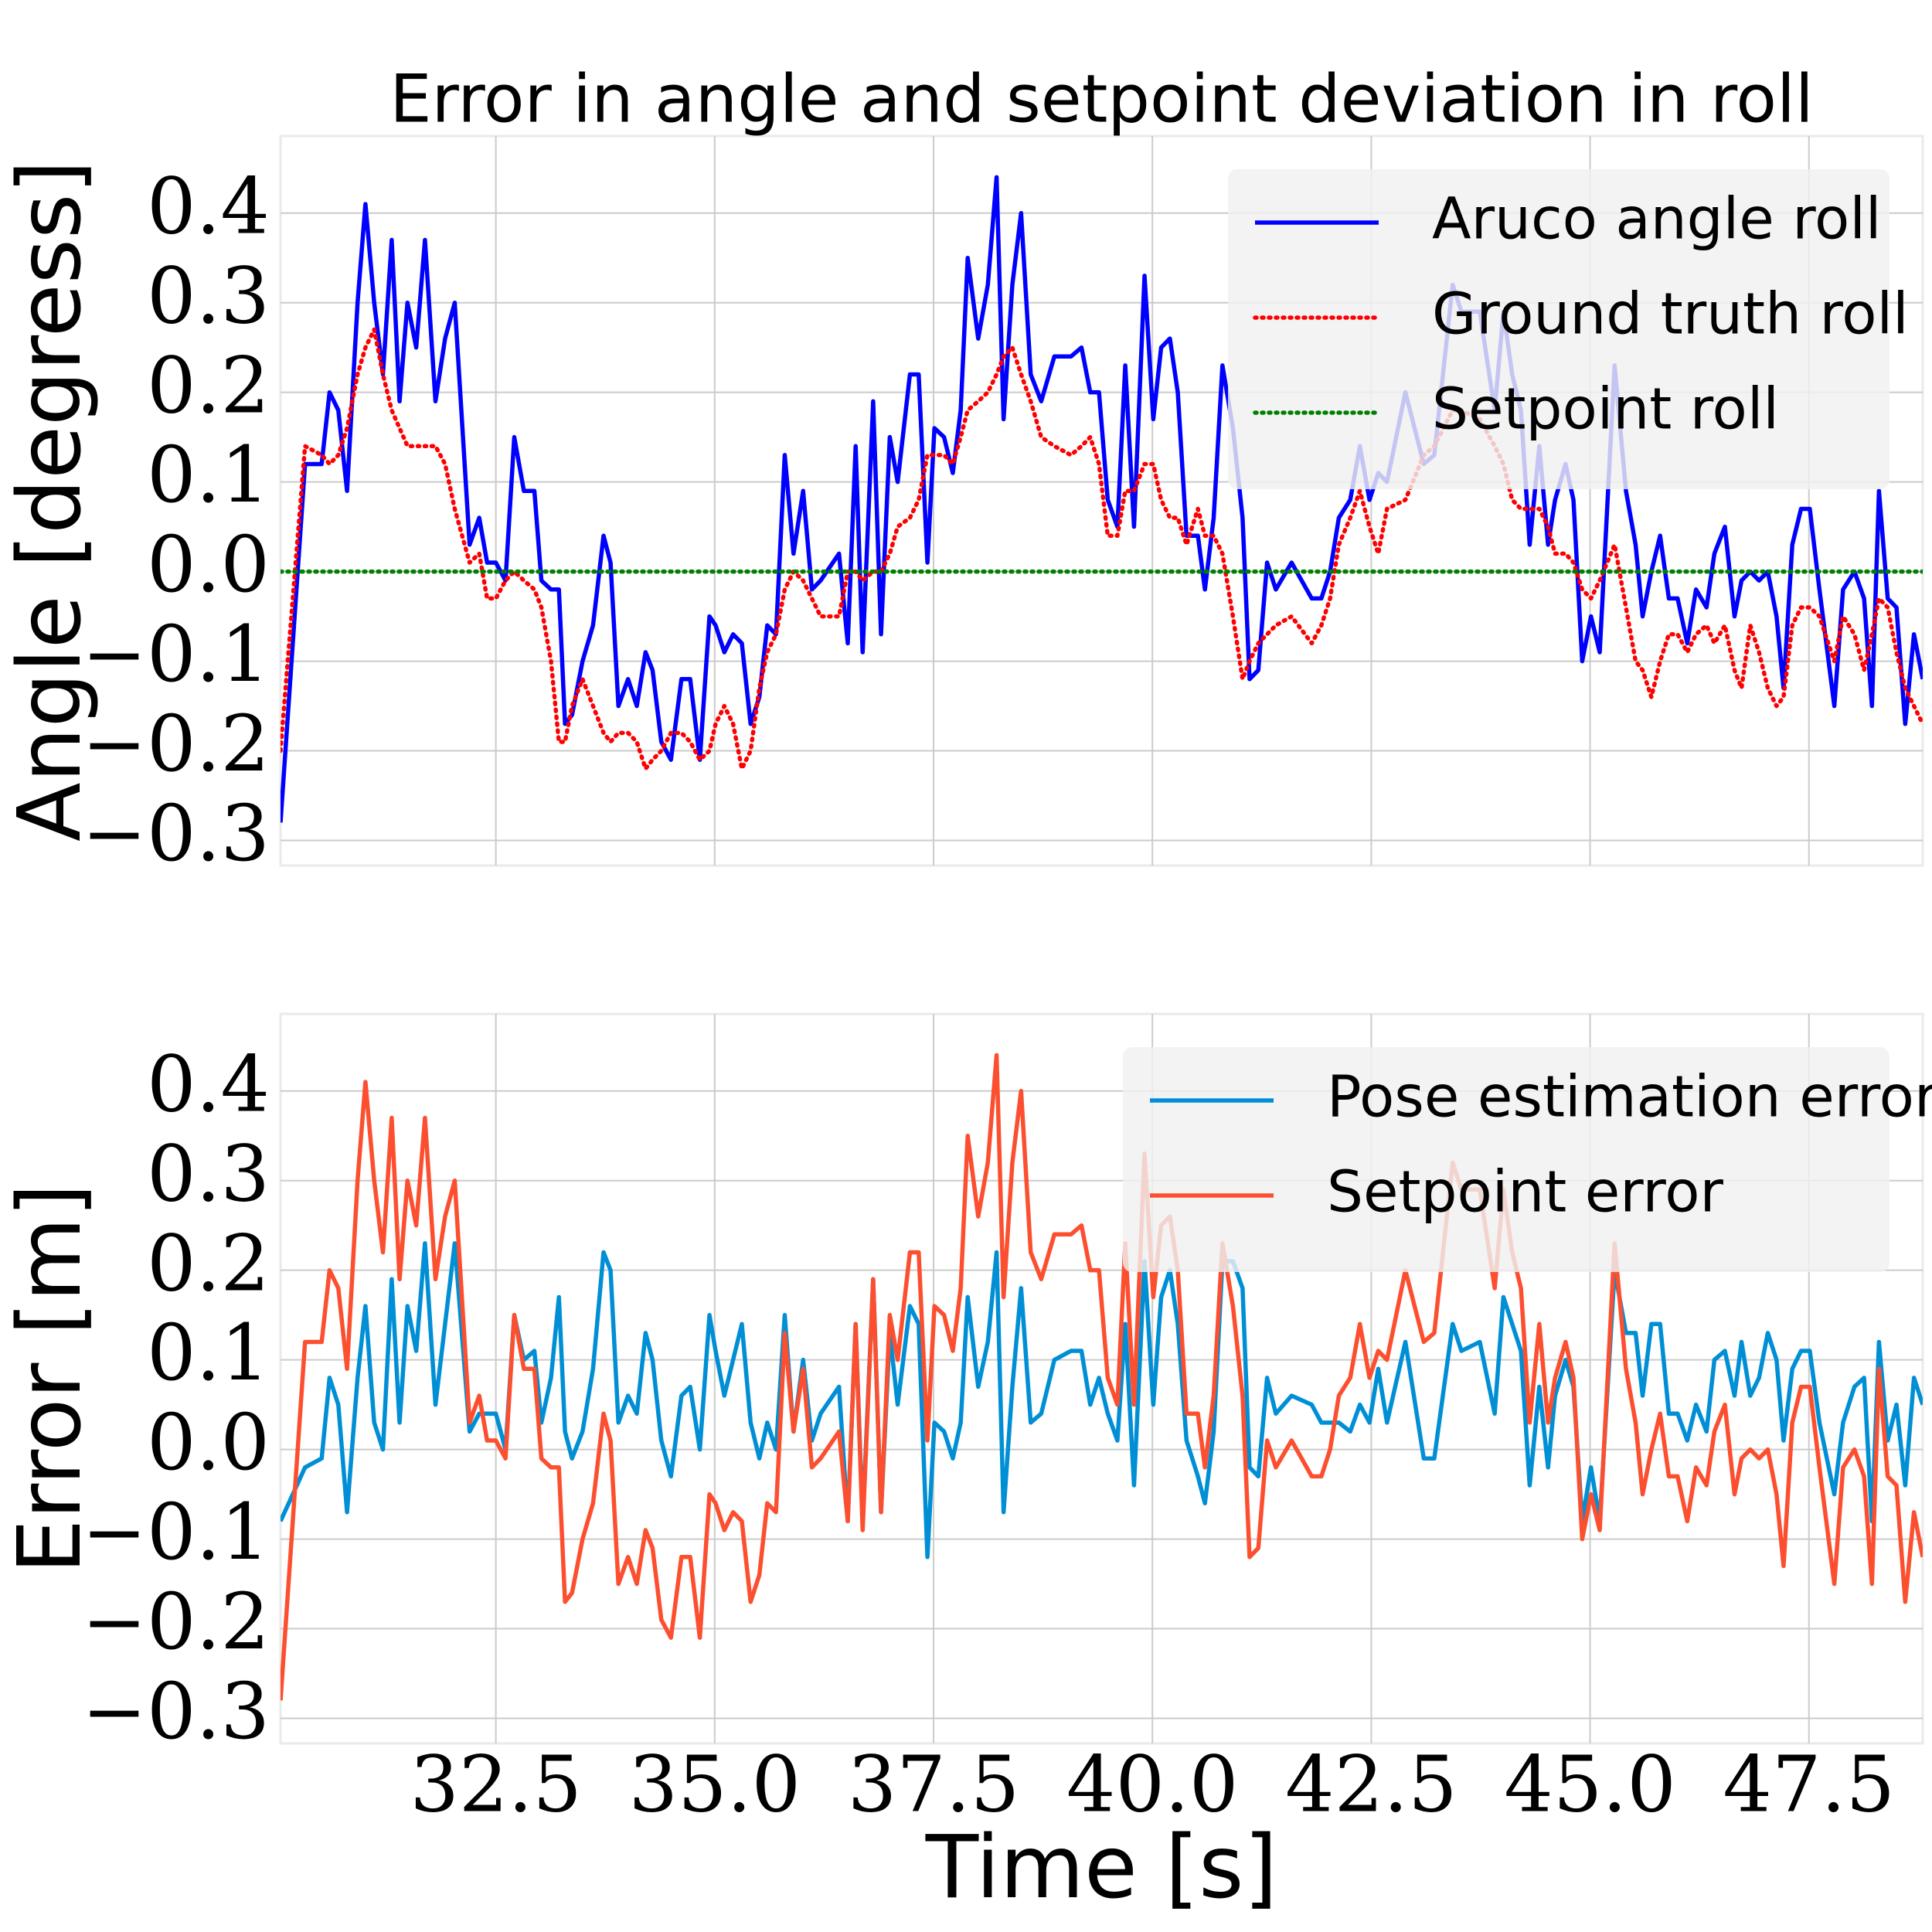 This screenshot has height=1932, width=1932. Describe the element at coordinates (1809, 1785) in the screenshot. I see `x-tick-label: 47.5` at that location.